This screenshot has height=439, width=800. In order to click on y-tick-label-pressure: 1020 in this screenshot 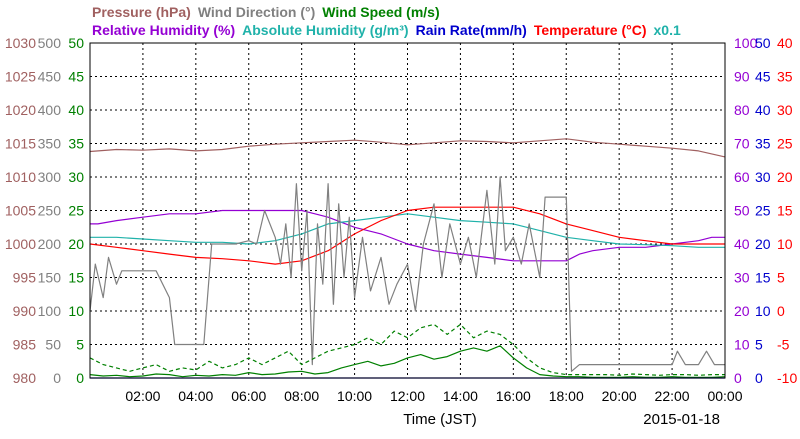, I will do `click(20, 110)`.